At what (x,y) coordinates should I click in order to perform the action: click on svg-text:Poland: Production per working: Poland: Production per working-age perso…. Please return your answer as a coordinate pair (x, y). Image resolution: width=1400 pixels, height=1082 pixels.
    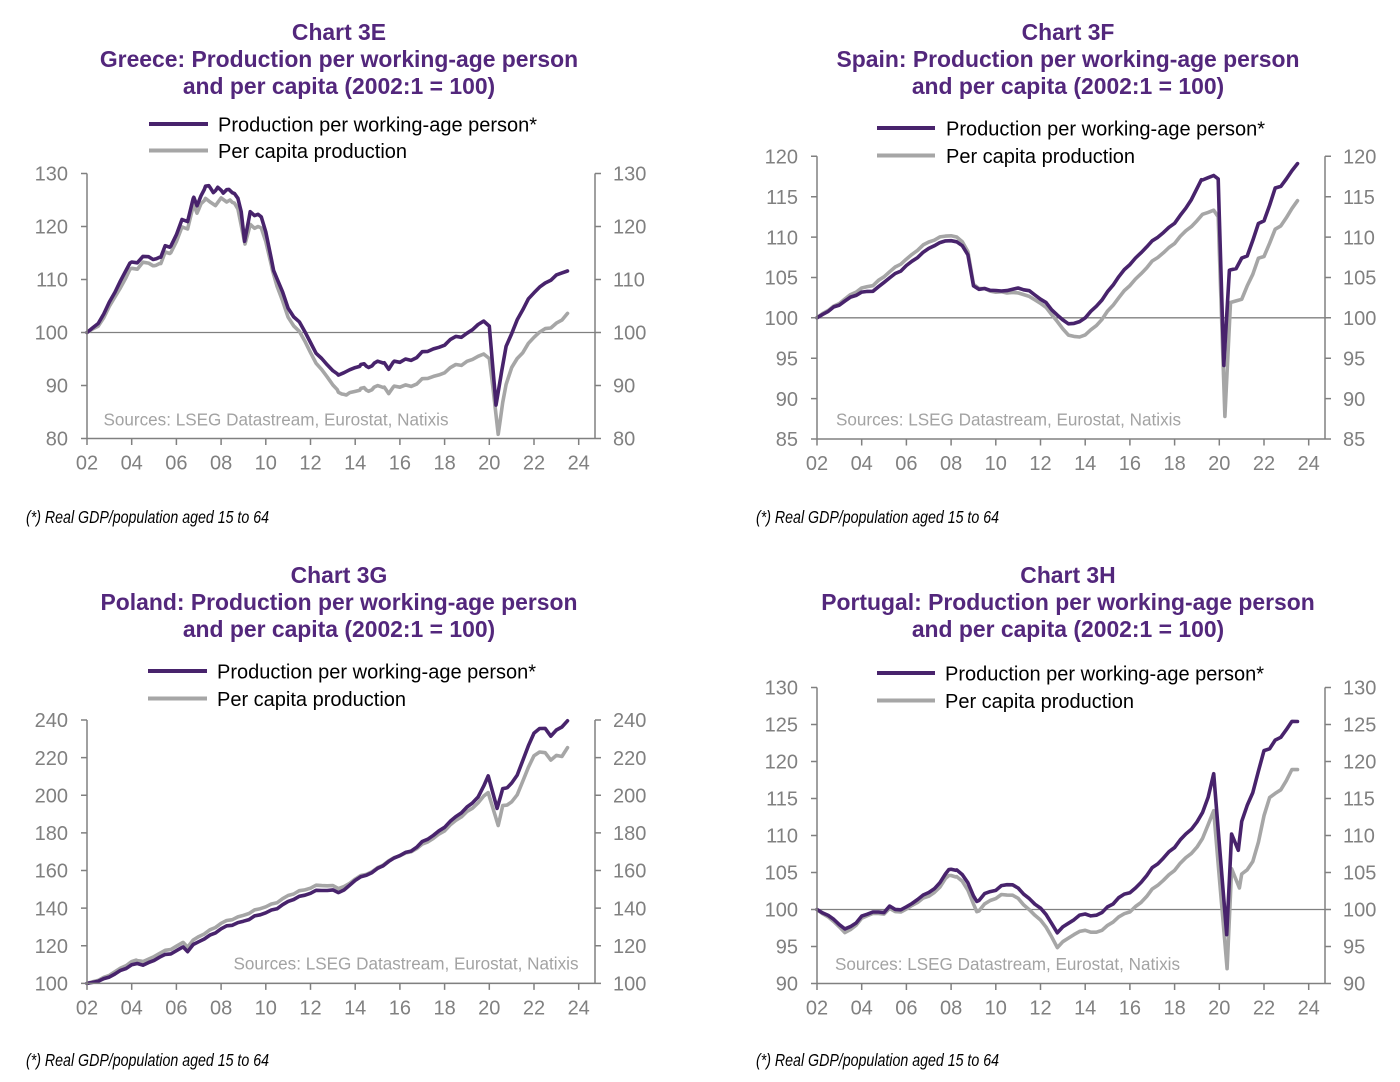
    Looking at the image, I should click on (339, 602).